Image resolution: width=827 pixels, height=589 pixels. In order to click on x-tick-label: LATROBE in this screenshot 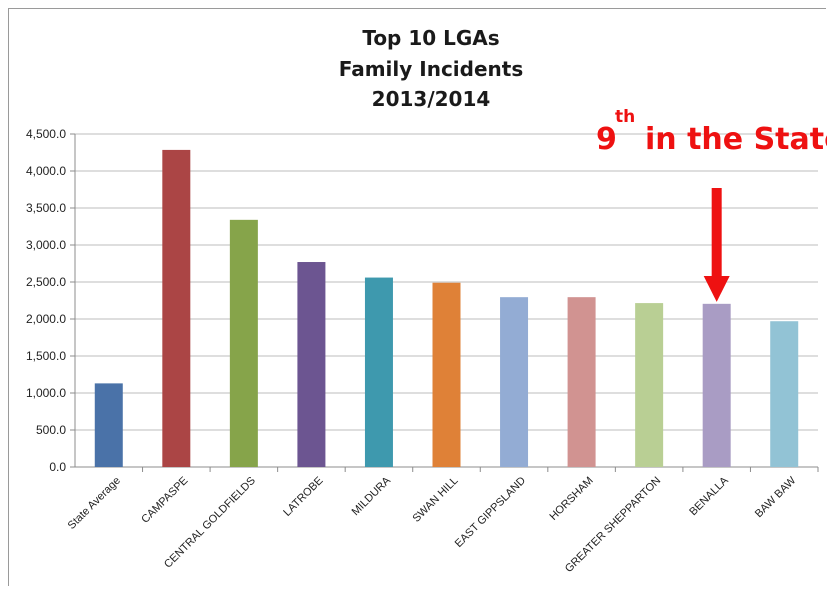, I will do `click(303, 497)`.